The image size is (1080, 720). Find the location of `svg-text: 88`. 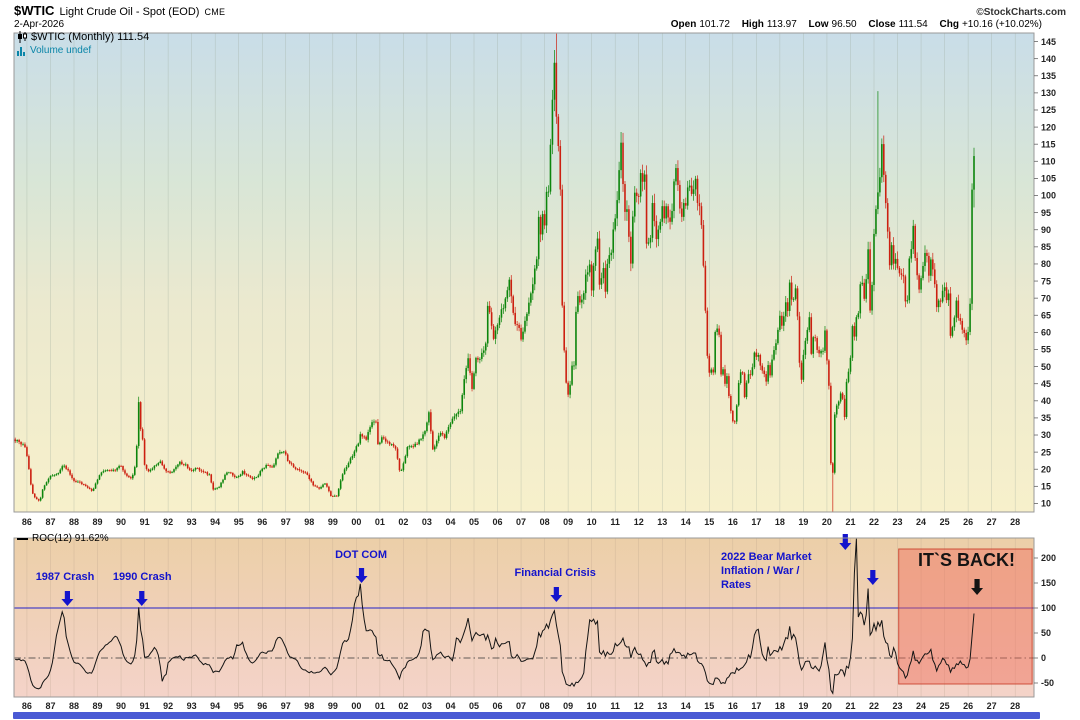

svg-text: 88 is located at coordinates (74, 522).